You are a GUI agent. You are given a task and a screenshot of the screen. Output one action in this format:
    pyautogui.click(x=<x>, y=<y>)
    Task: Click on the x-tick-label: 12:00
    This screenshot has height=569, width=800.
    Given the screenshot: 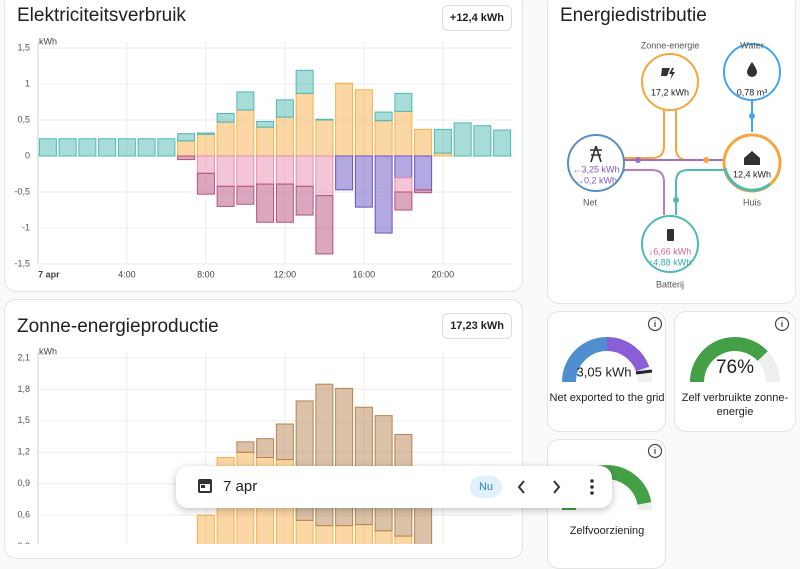 What is the action you would take?
    pyautogui.click(x=285, y=274)
    